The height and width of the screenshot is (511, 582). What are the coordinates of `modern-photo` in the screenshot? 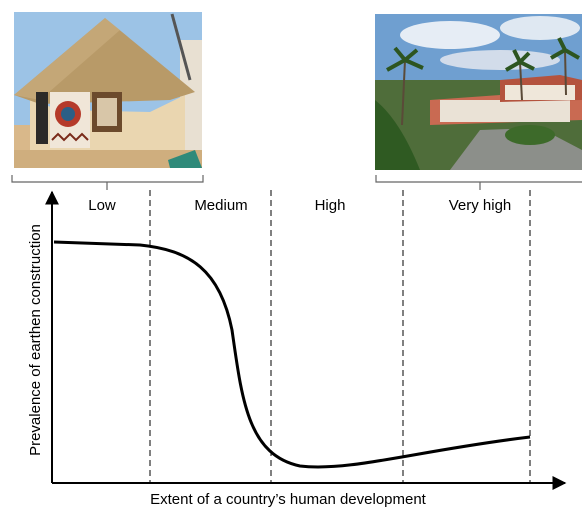 It's located at (478, 92).